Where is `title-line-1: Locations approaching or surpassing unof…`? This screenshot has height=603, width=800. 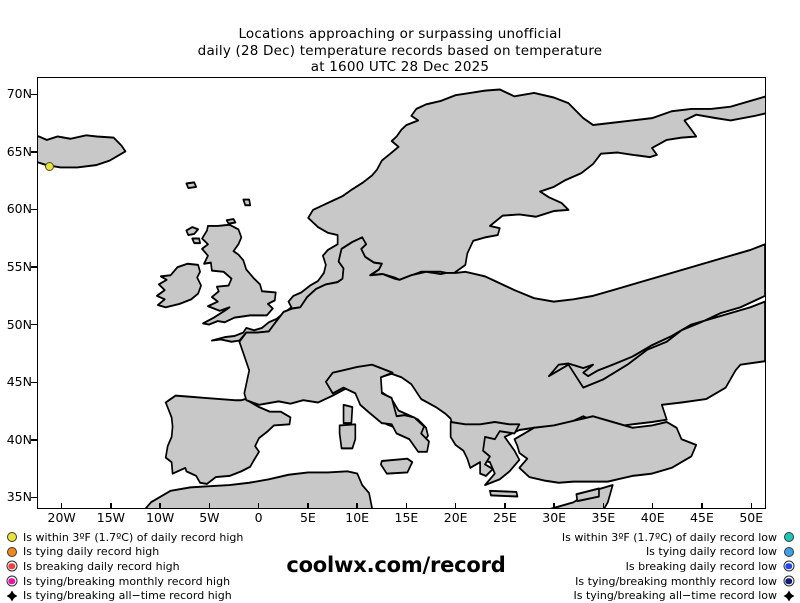
title-line-1: Locations approaching or surpassing unof… is located at coordinates (400, 34).